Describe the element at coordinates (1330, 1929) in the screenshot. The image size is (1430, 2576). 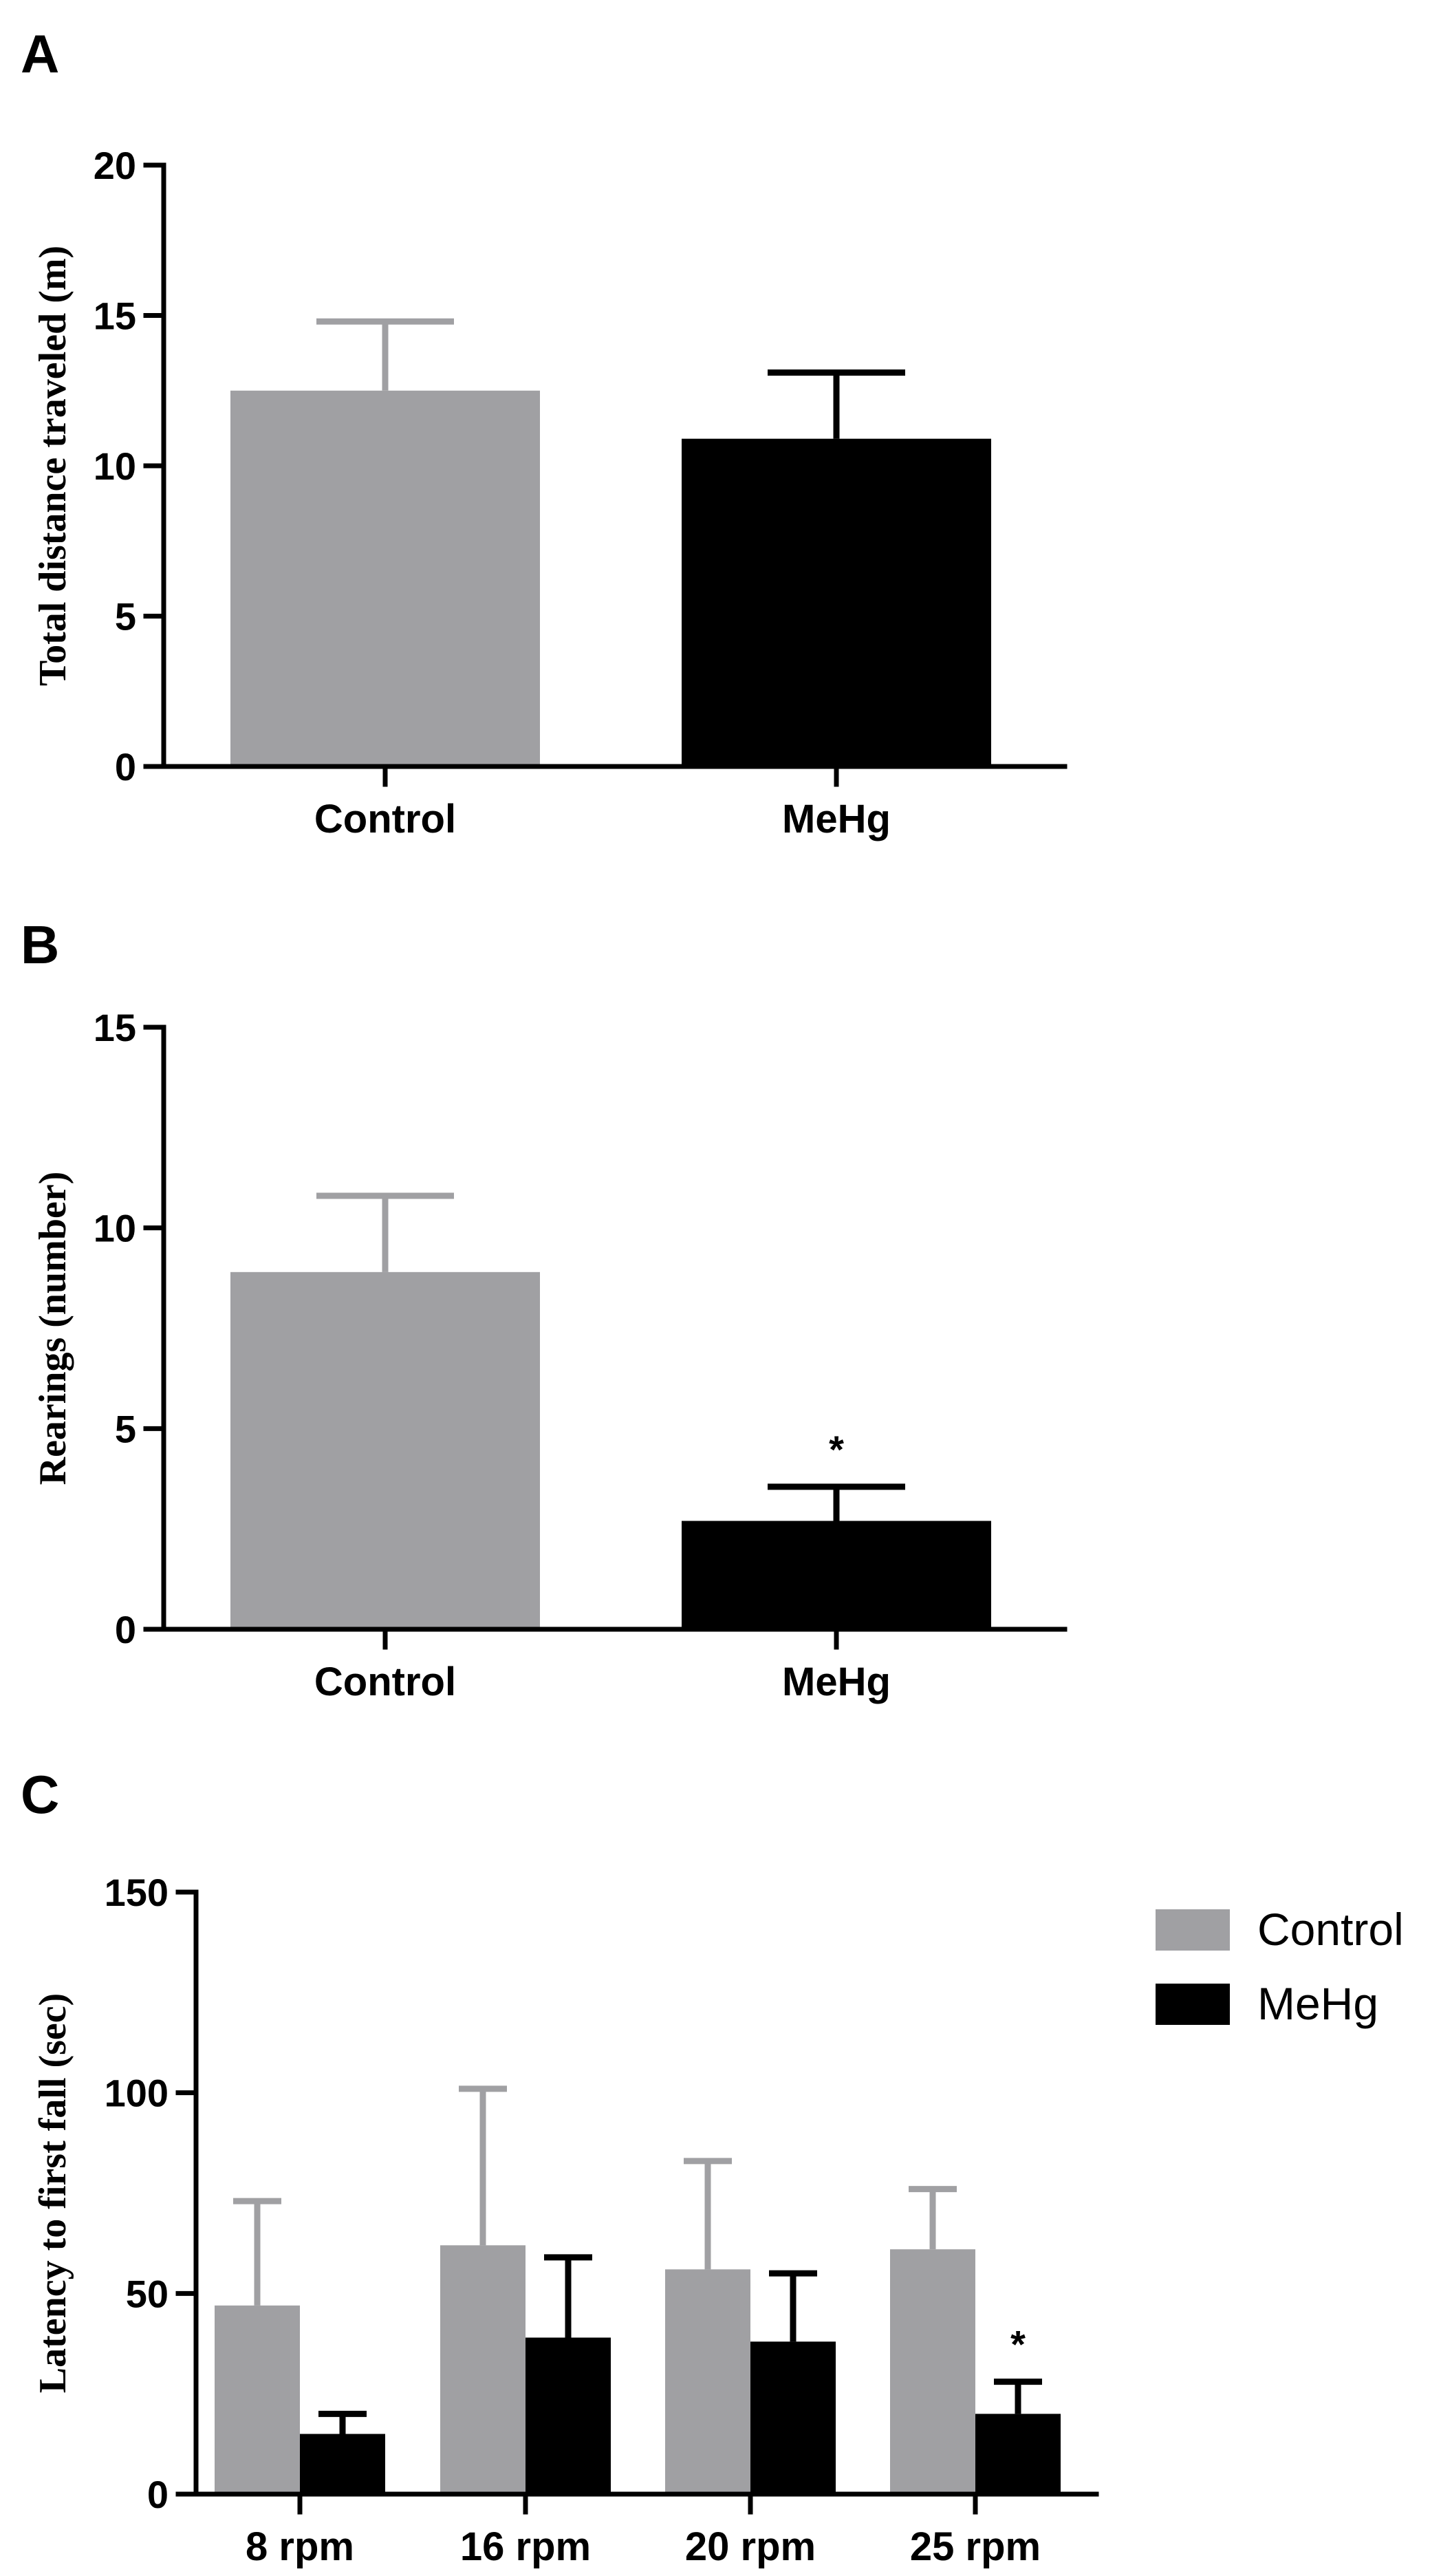
I see `legend-label-control: Control` at that location.